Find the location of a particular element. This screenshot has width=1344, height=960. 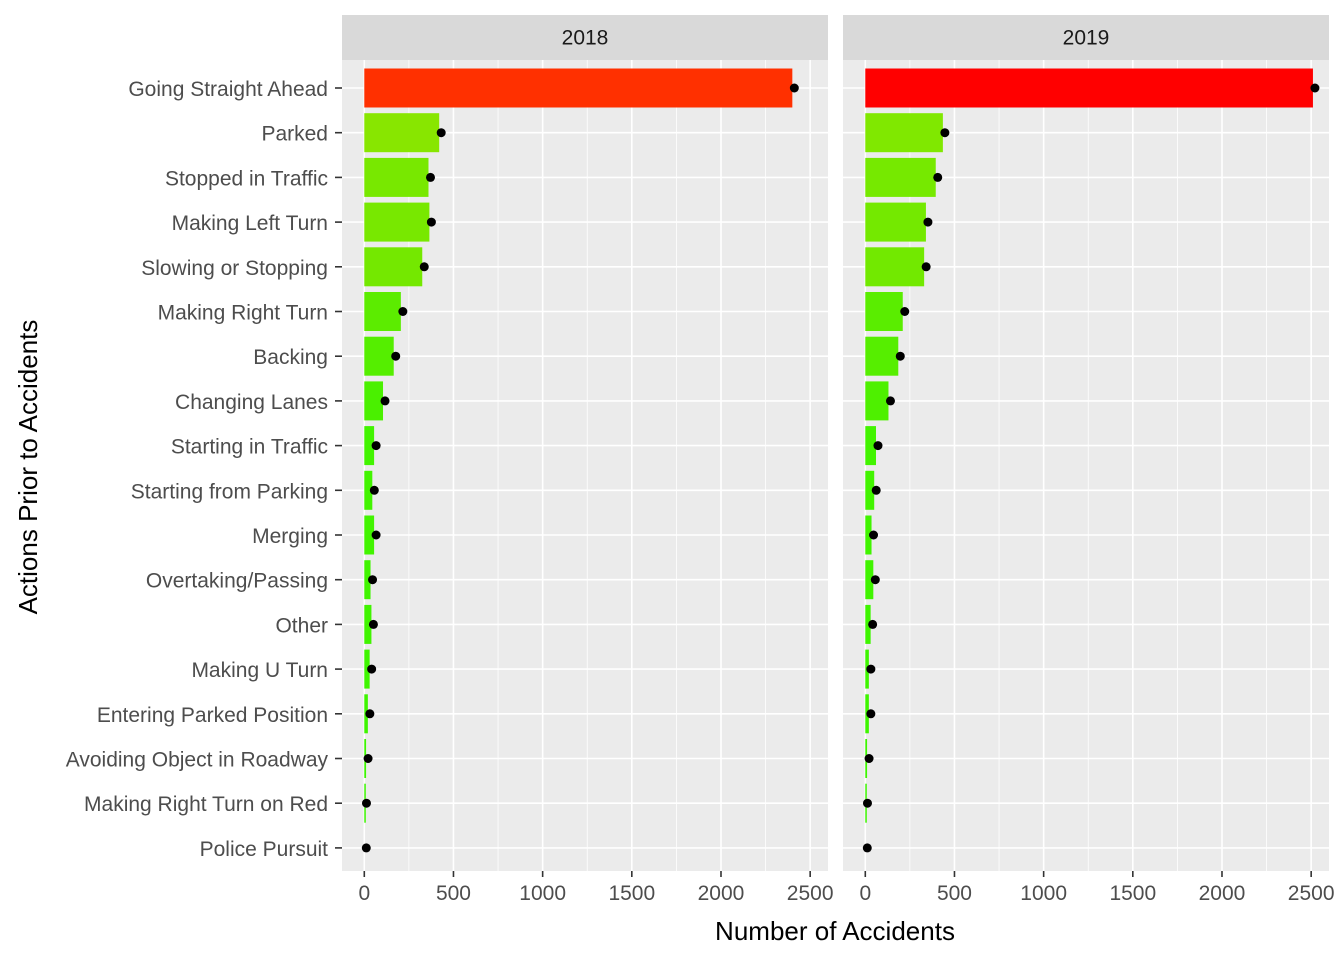

facet-strip-label: 2018 is located at coordinates (585, 38).